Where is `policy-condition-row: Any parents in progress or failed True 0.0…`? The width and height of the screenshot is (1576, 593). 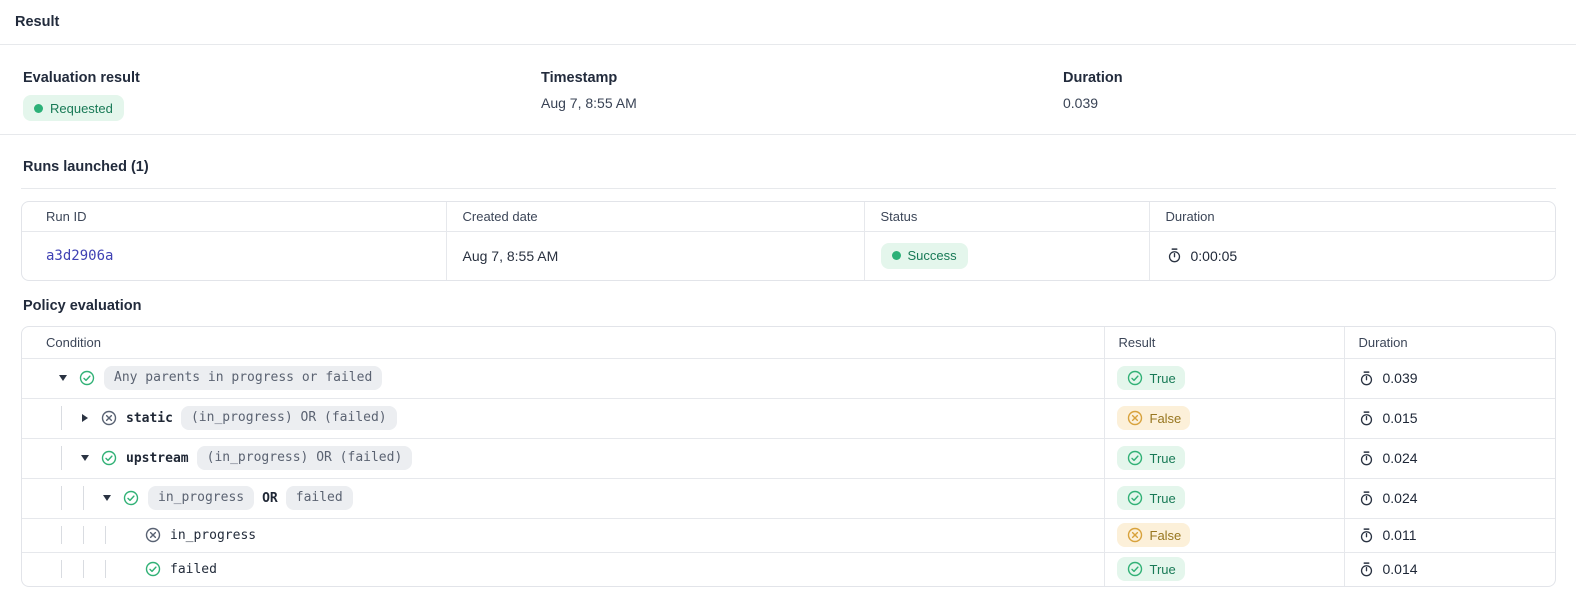
policy-condition-row: Any parents in progress or failed True 0.0… is located at coordinates (789, 378).